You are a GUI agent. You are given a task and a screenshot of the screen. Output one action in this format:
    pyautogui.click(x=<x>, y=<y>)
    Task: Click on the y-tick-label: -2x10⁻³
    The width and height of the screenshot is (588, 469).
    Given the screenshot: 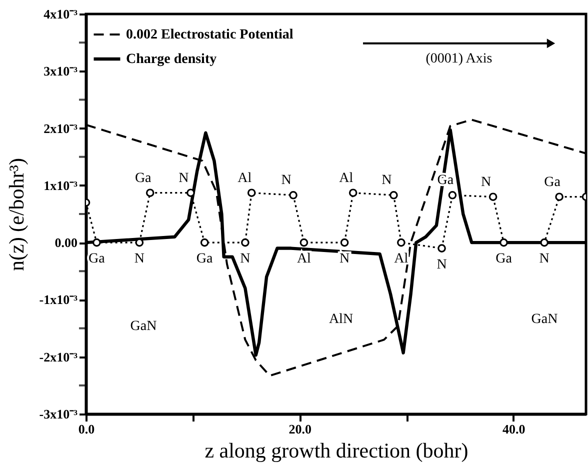 What is the action you would take?
    pyautogui.click(x=58, y=356)
    